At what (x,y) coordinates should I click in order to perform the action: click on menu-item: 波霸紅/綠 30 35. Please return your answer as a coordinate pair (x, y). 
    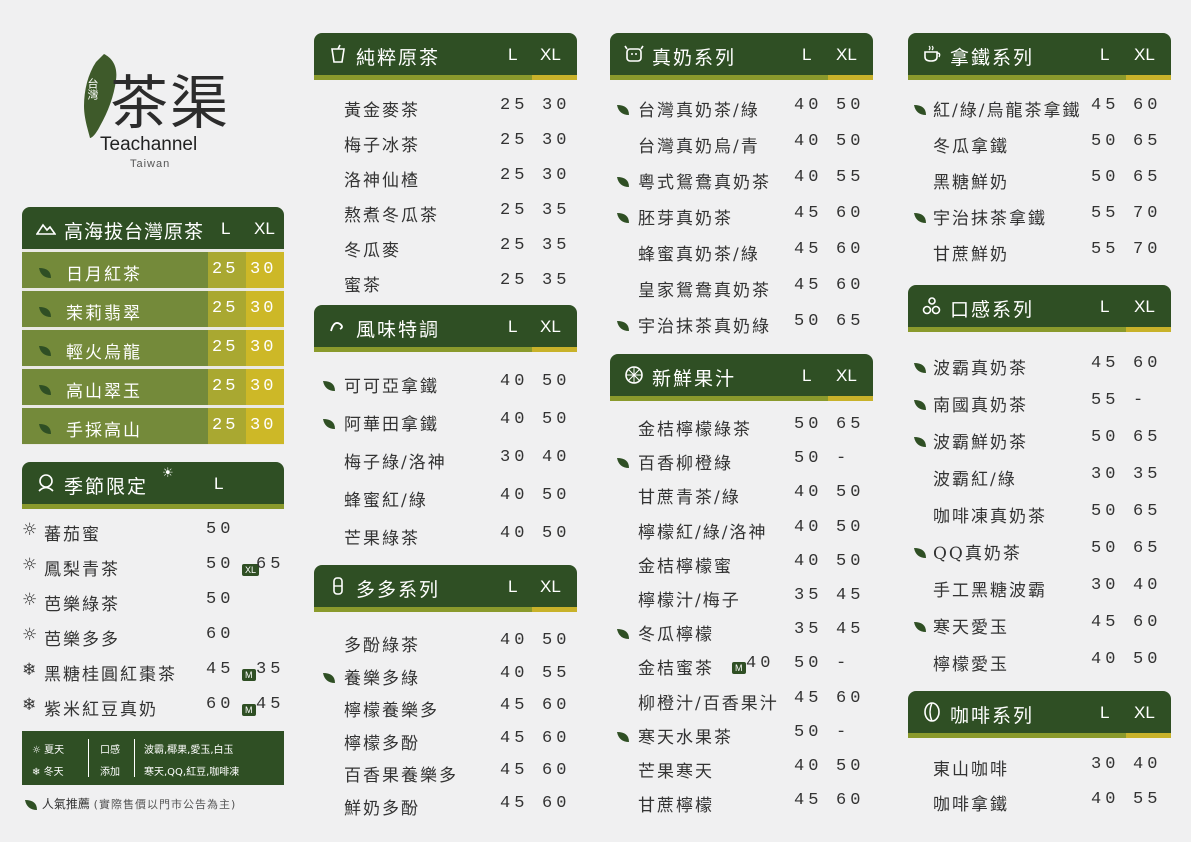
    Looking at the image, I should click on (1038, 477).